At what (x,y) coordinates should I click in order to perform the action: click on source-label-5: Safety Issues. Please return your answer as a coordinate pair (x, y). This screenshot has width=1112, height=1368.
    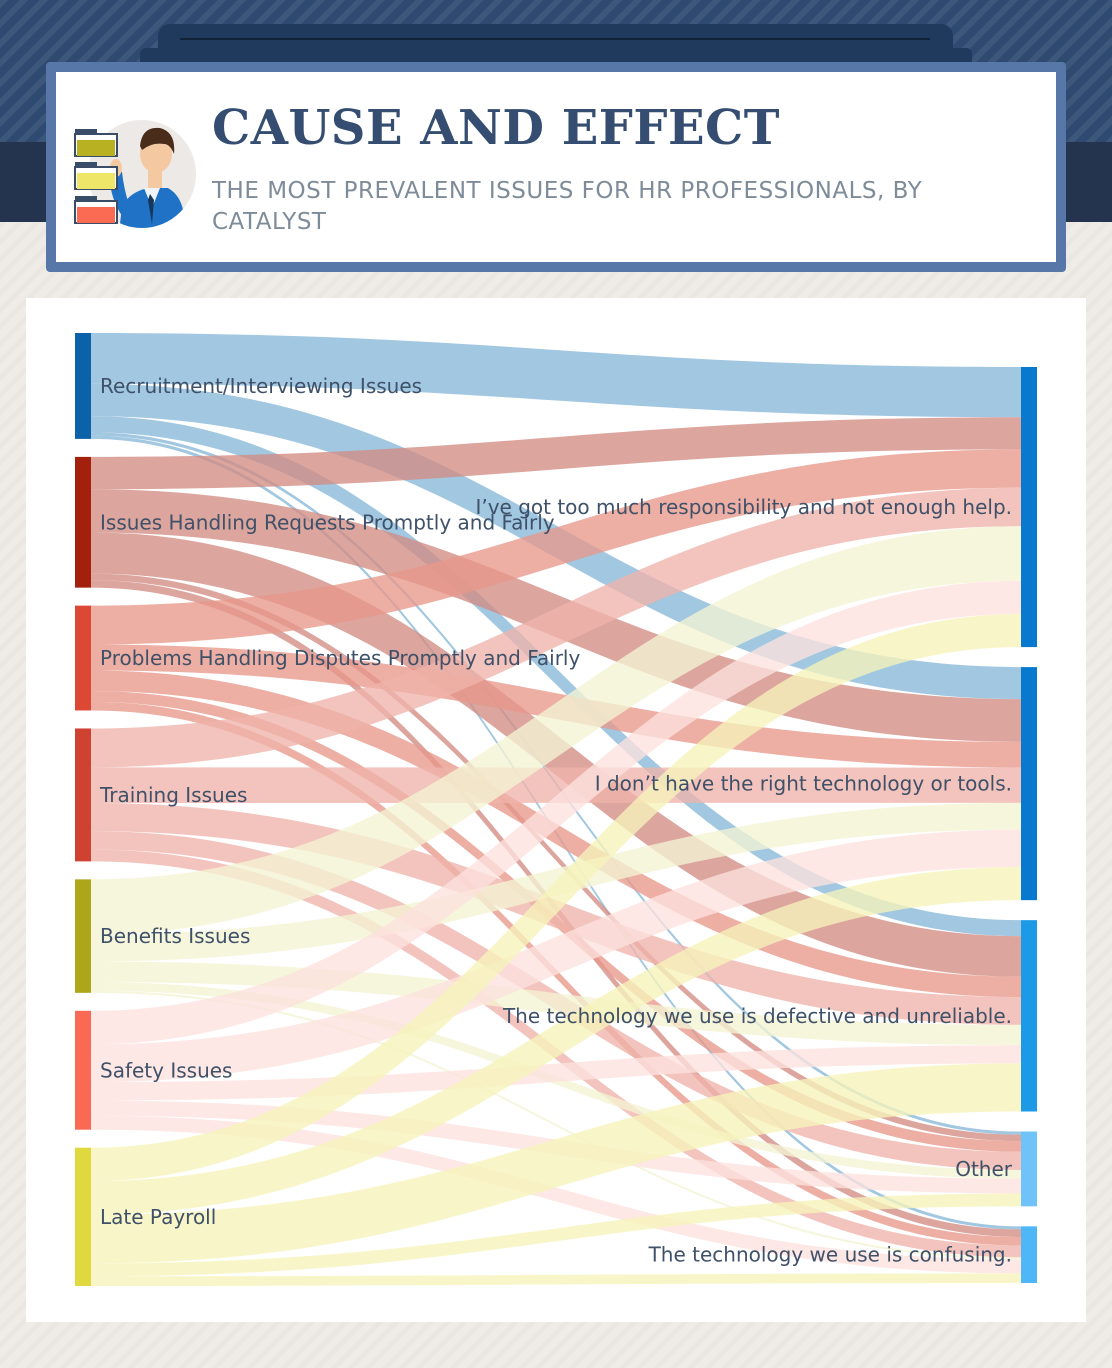
    Looking at the image, I should click on (166, 1070).